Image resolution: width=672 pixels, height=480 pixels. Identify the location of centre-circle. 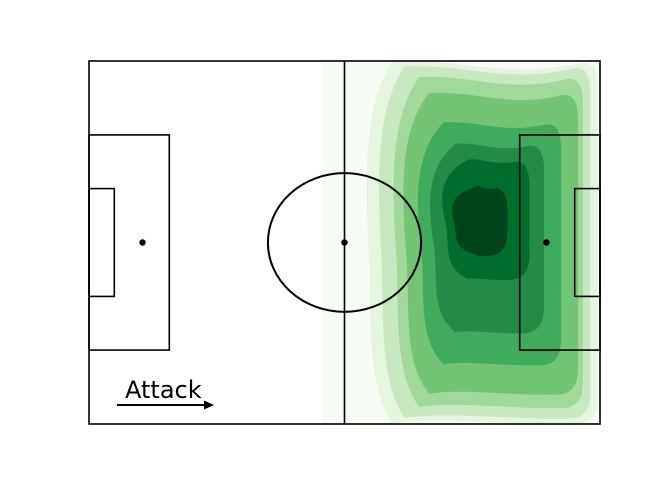
(344, 242).